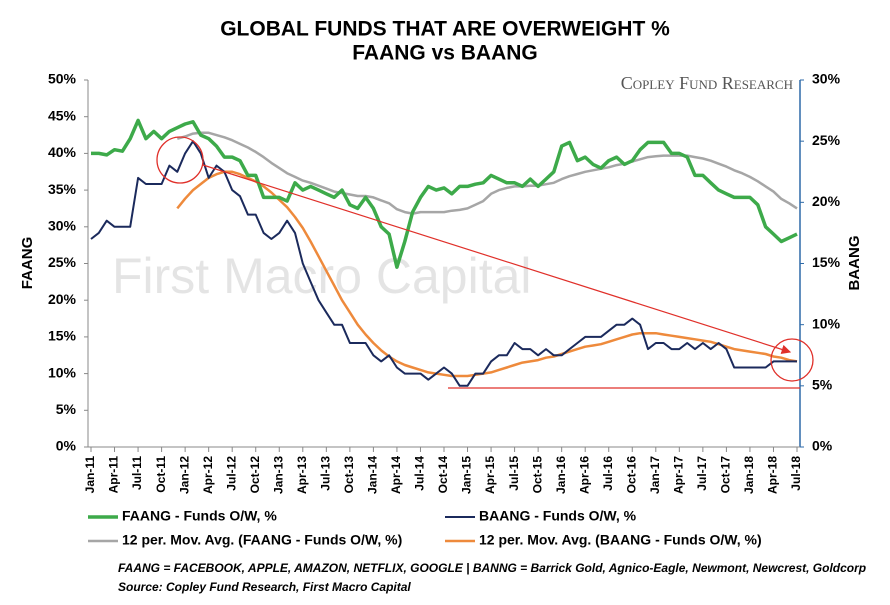  I want to click on x-tick-label: Apr-15, so click(490, 475).